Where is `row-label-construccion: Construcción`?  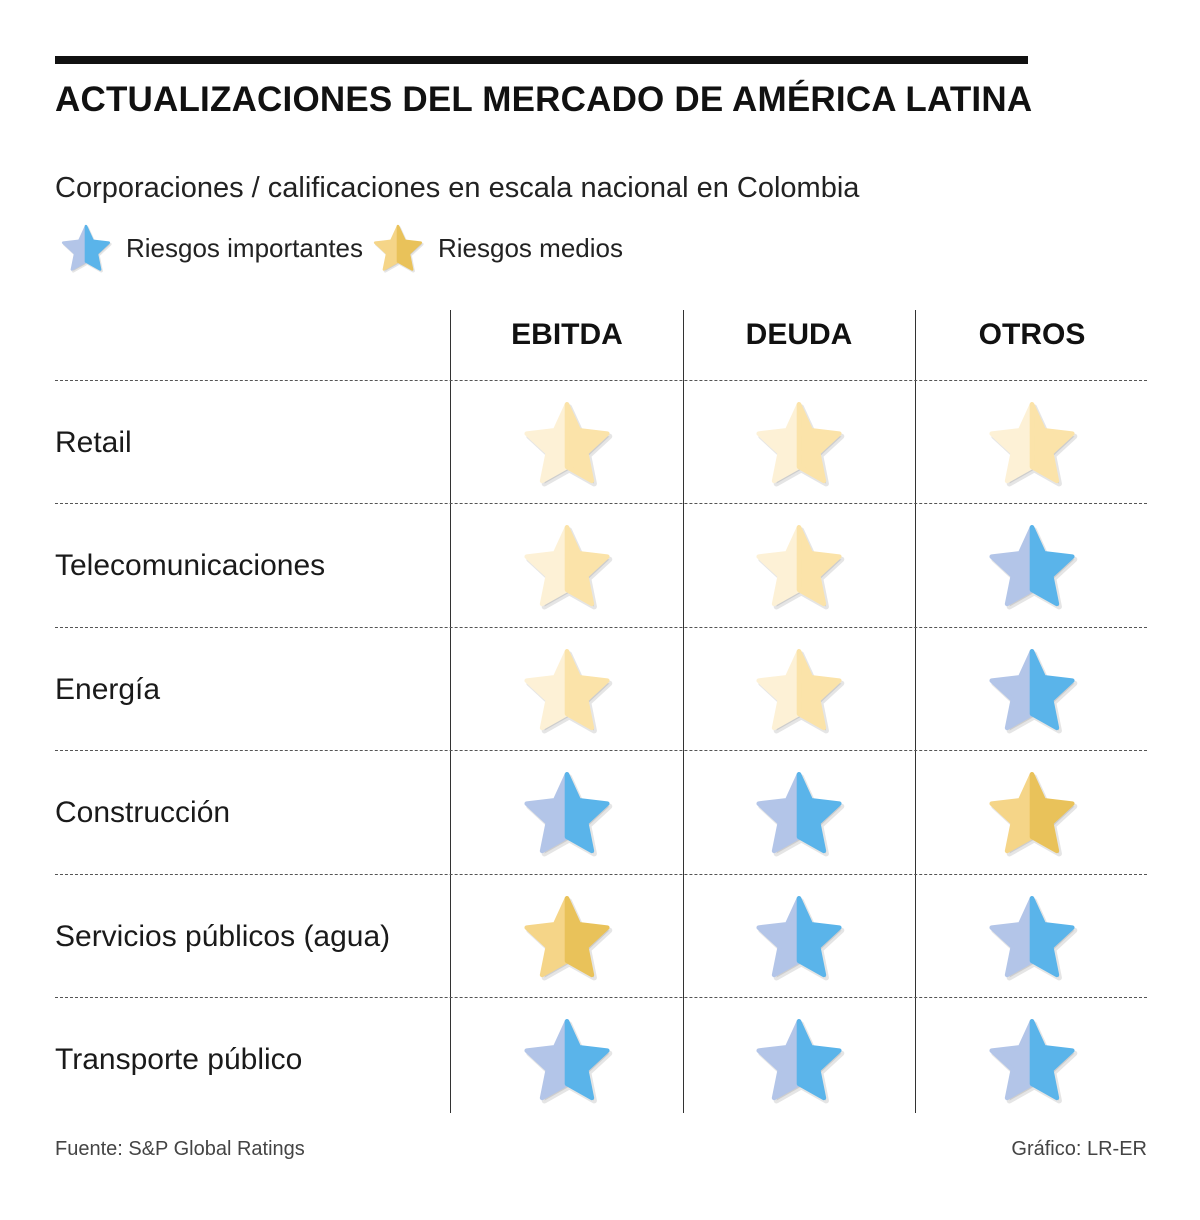
row-label-construccion: Construcción is located at coordinates (143, 812).